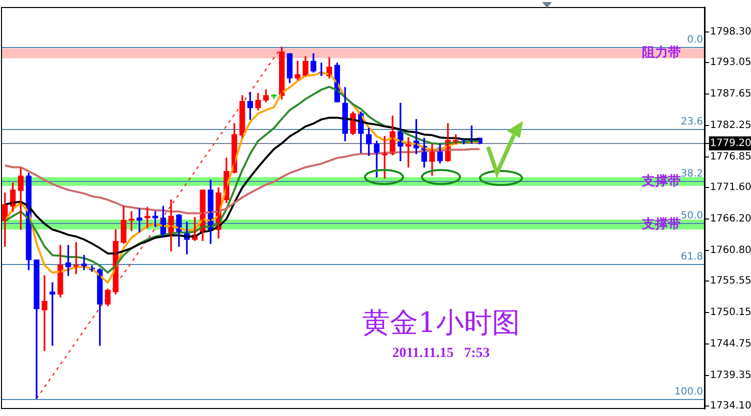  What do you see at coordinates (730, 143) in the screenshot?
I see `y-tick-label: 1779.20` at bounding box center [730, 143].